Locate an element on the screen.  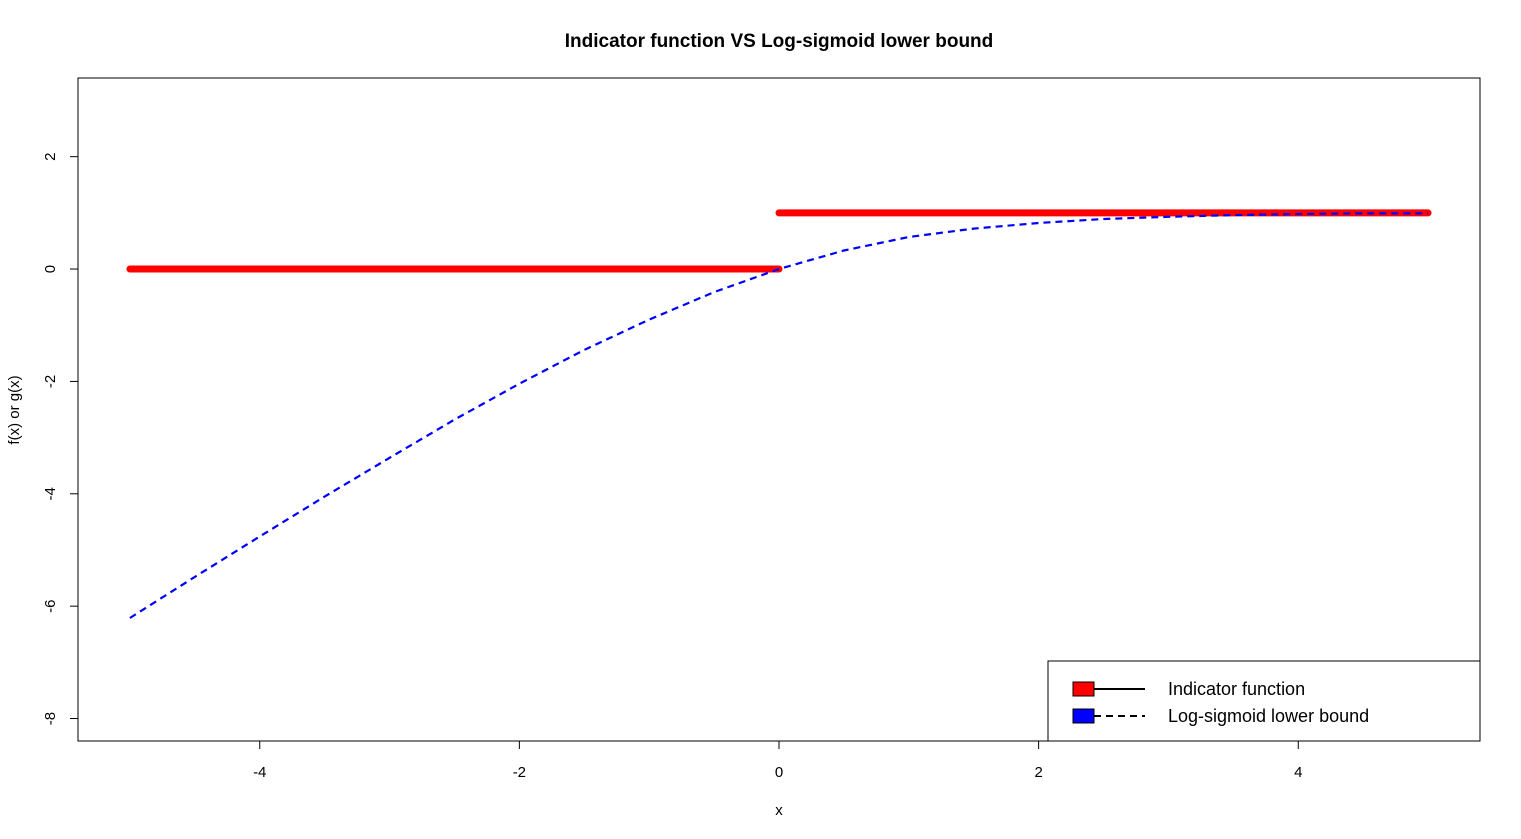
y-tick-label-1: -6 is located at coordinates (50, 605).